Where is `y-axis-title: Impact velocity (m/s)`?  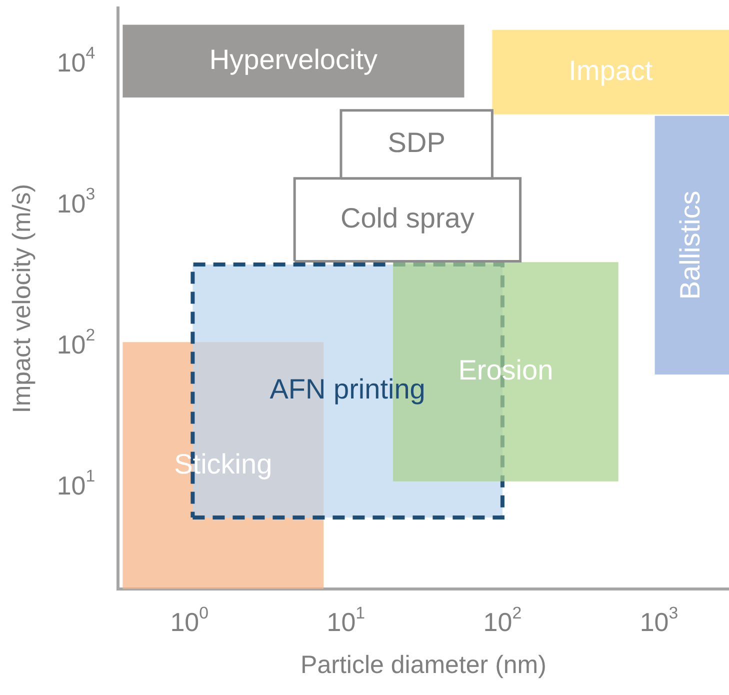
y-axis-title: Impact velocity (m/s) is located at coordinates (22, 299).